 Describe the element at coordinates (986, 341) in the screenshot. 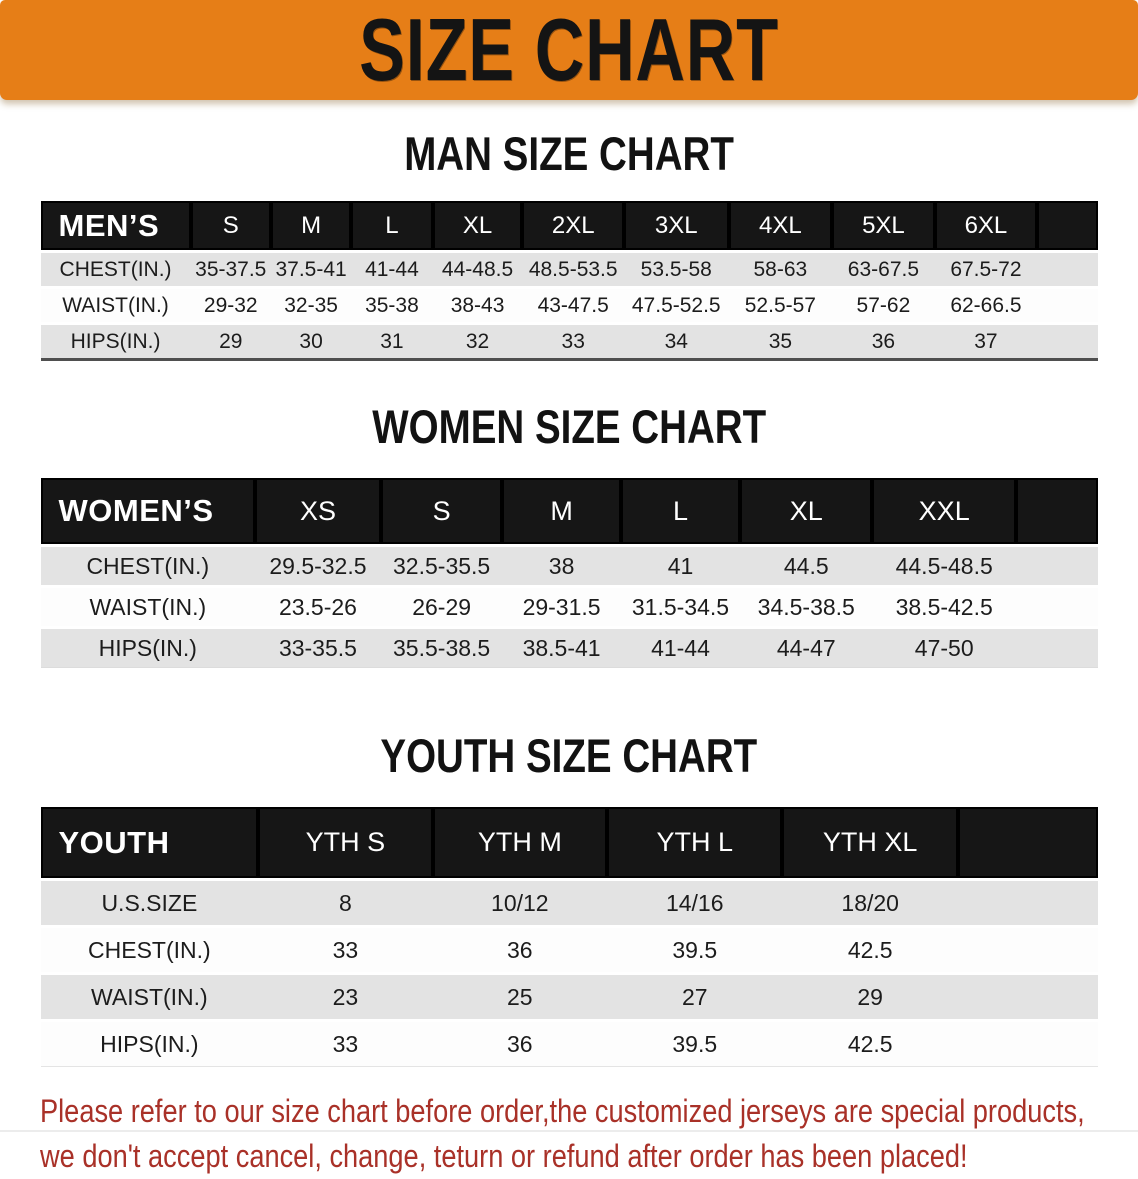

I see `size-cell: 37` at that location.